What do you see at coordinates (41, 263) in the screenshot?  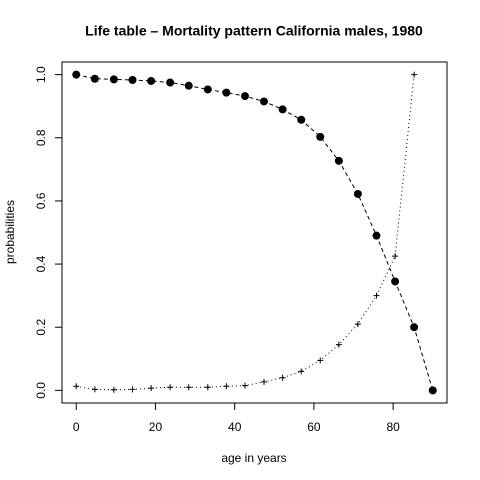 I see `y-tick-label: 0.4` at bounding box center [41, 263].